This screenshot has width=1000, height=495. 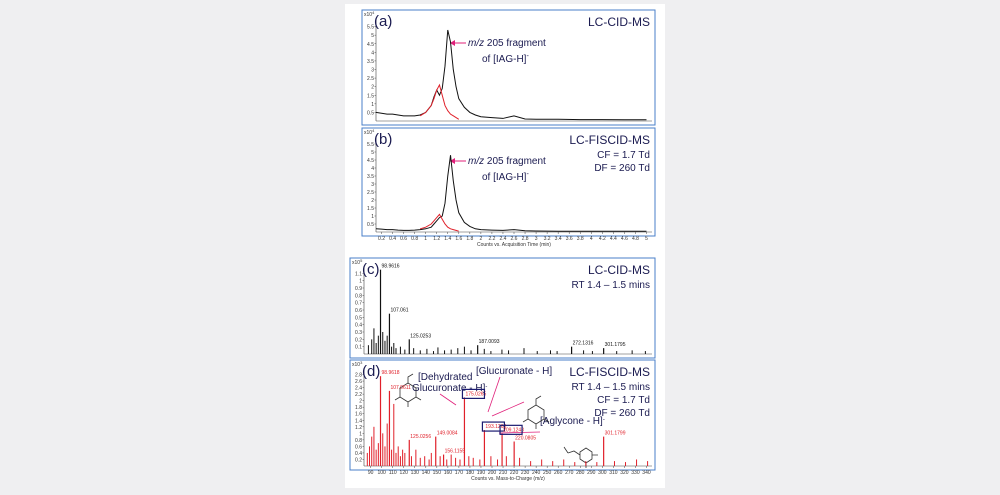 What do you see at coordinates (569, 239) in the screenshot?
I see `x-tick-label: 3.6` at bounding box center [569, 239].